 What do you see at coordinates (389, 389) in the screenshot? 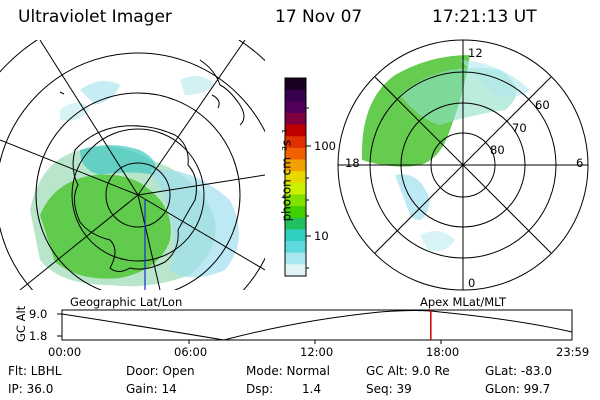
I see `status-seq: Seq: 39` at bounding box center [389, 389].